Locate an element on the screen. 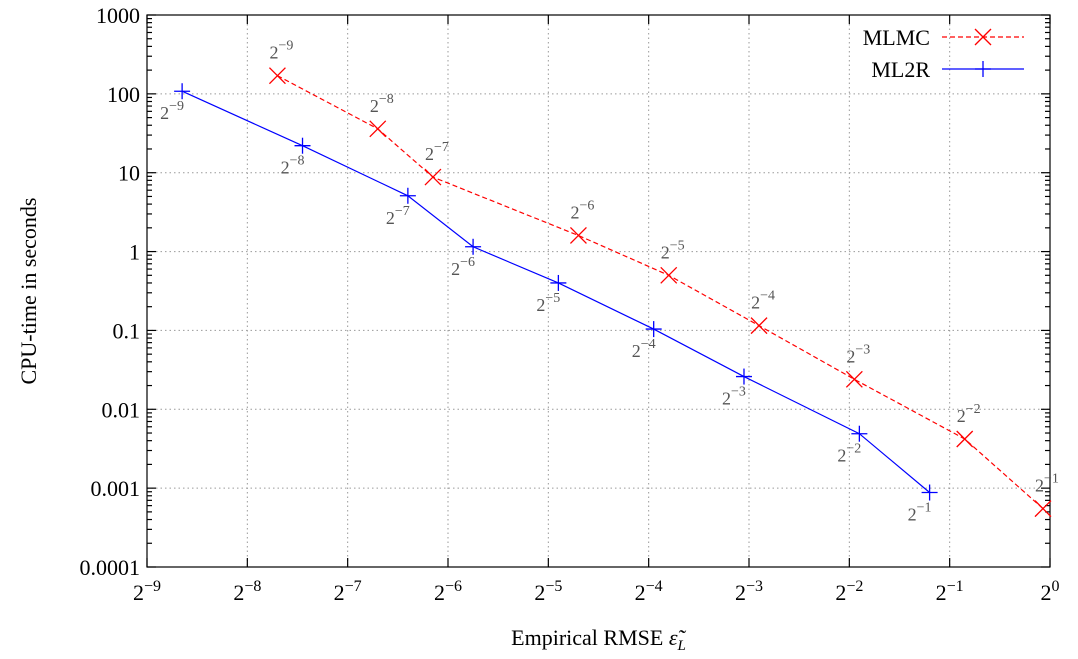  point-label-ml2r: 2−7 is located at coordinates (398, 216).